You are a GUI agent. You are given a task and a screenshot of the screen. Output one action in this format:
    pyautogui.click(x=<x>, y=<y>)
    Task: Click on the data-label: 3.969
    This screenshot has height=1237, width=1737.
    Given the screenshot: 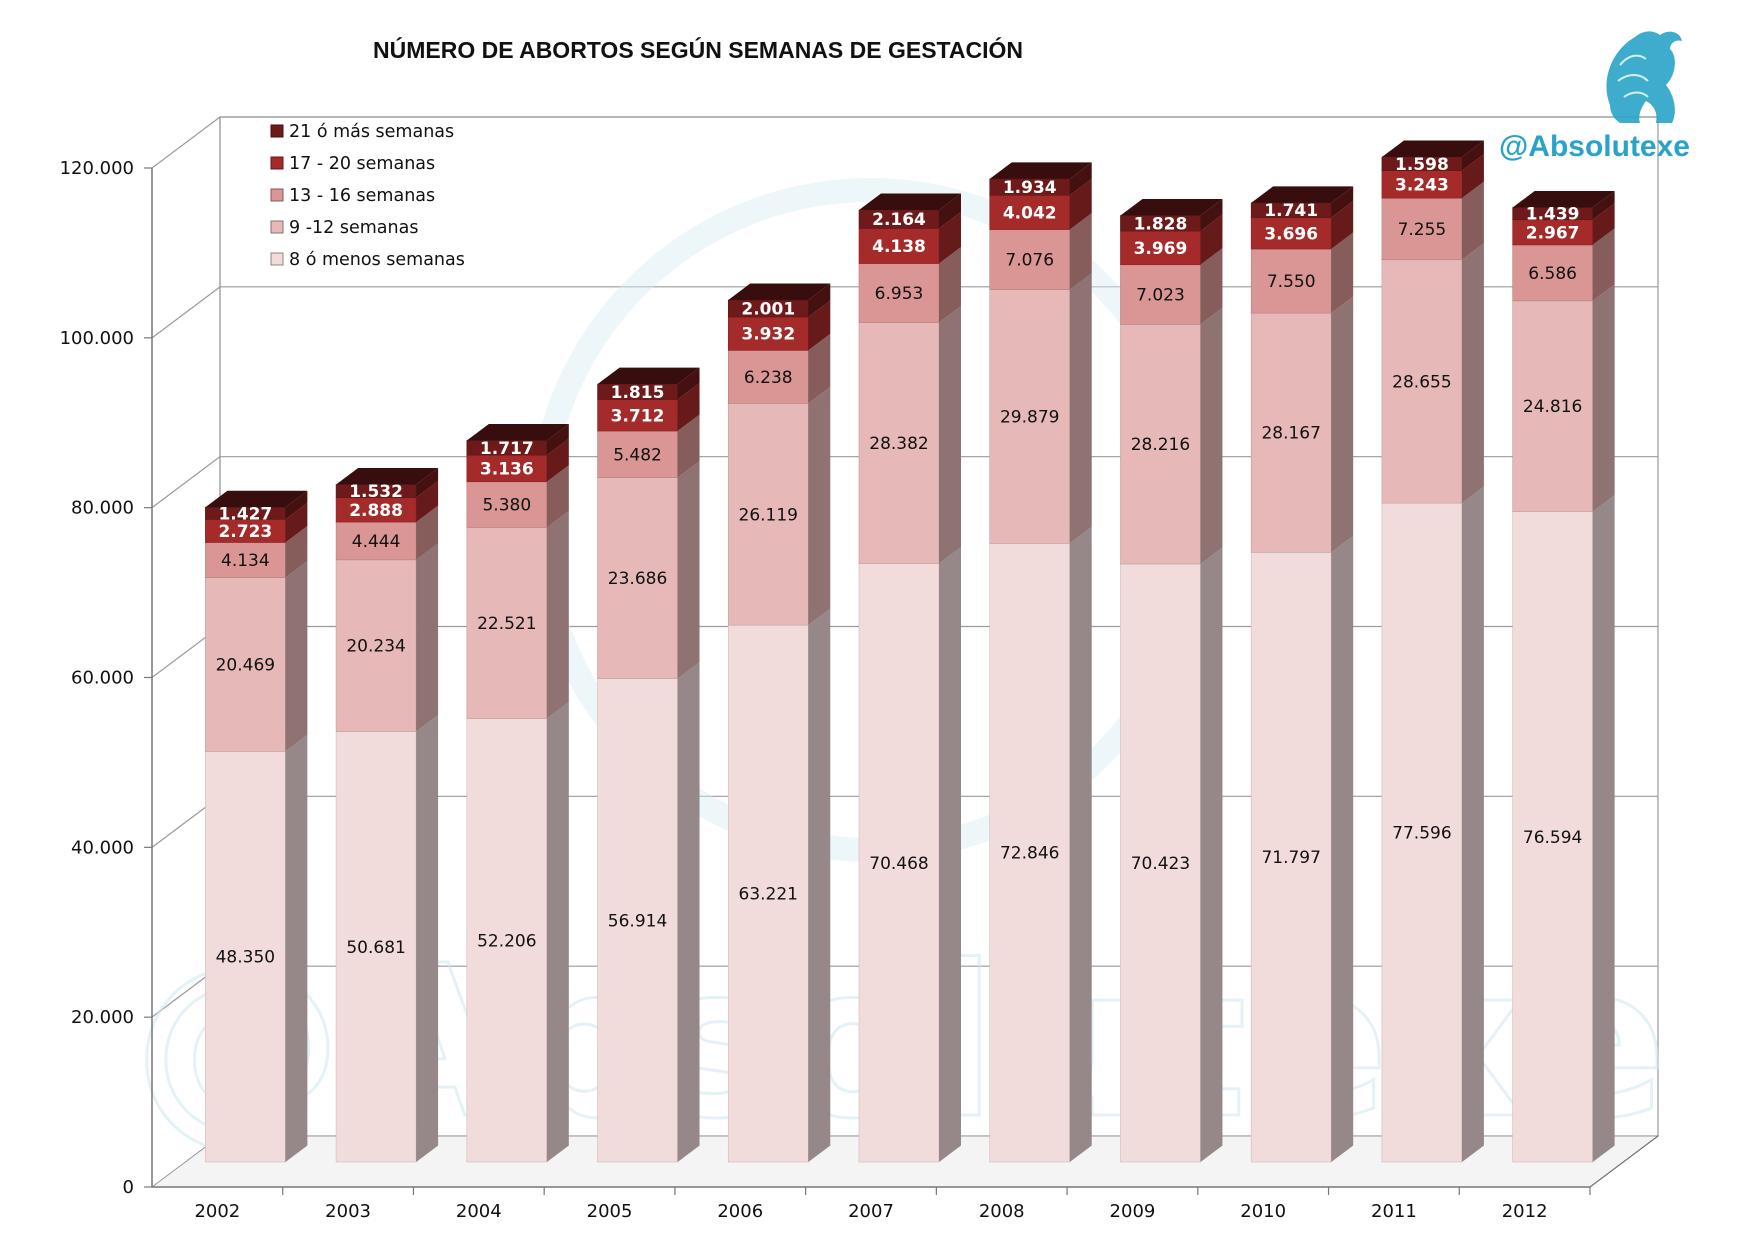 What is the action you would take?
    pyautogui.click(x=1161, y=249)
    